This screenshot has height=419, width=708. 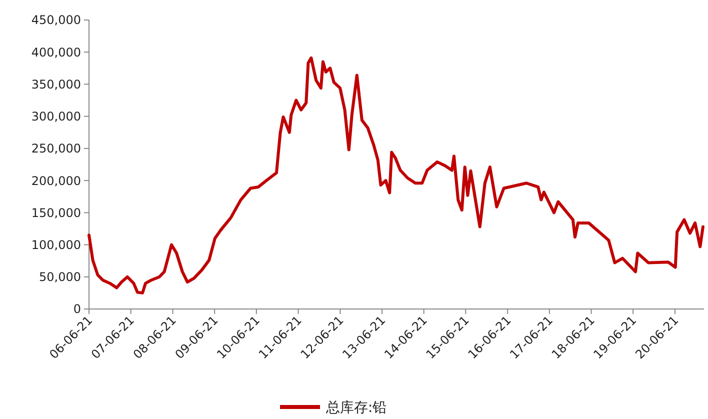 What do you see at coordinates (56, 245) in the screenshot?
I see `y-tick-label: 100,000` at bounding box center [56, 245].